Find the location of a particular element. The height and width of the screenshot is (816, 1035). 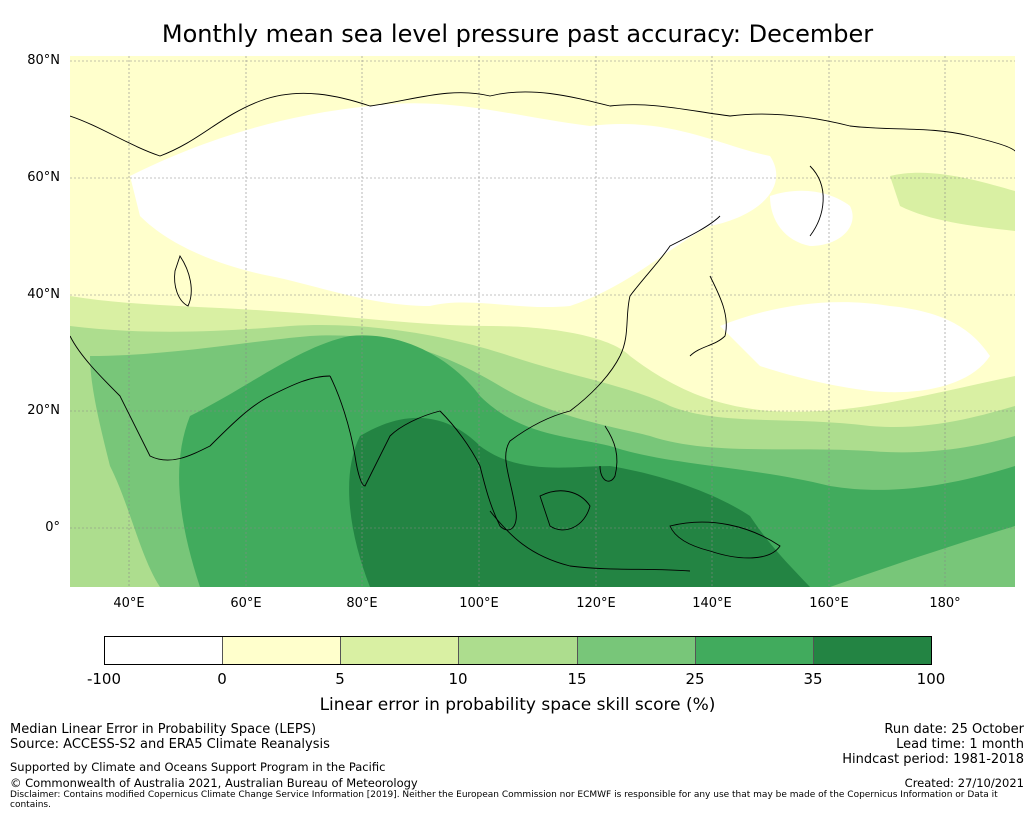

lat-label-40n: 40°N is located at coordinates (43, 294).